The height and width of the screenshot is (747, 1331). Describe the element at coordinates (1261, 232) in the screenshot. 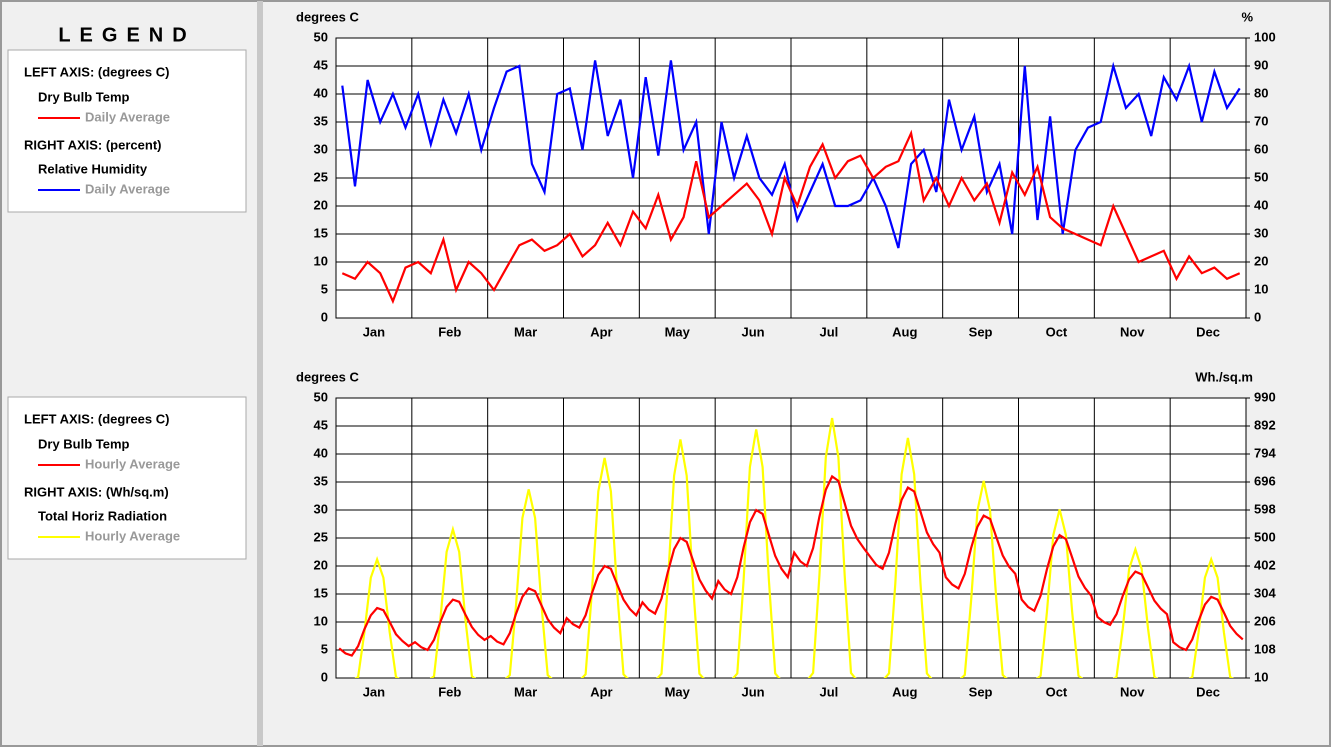

I see `y2-tick-label: 30` at that location.